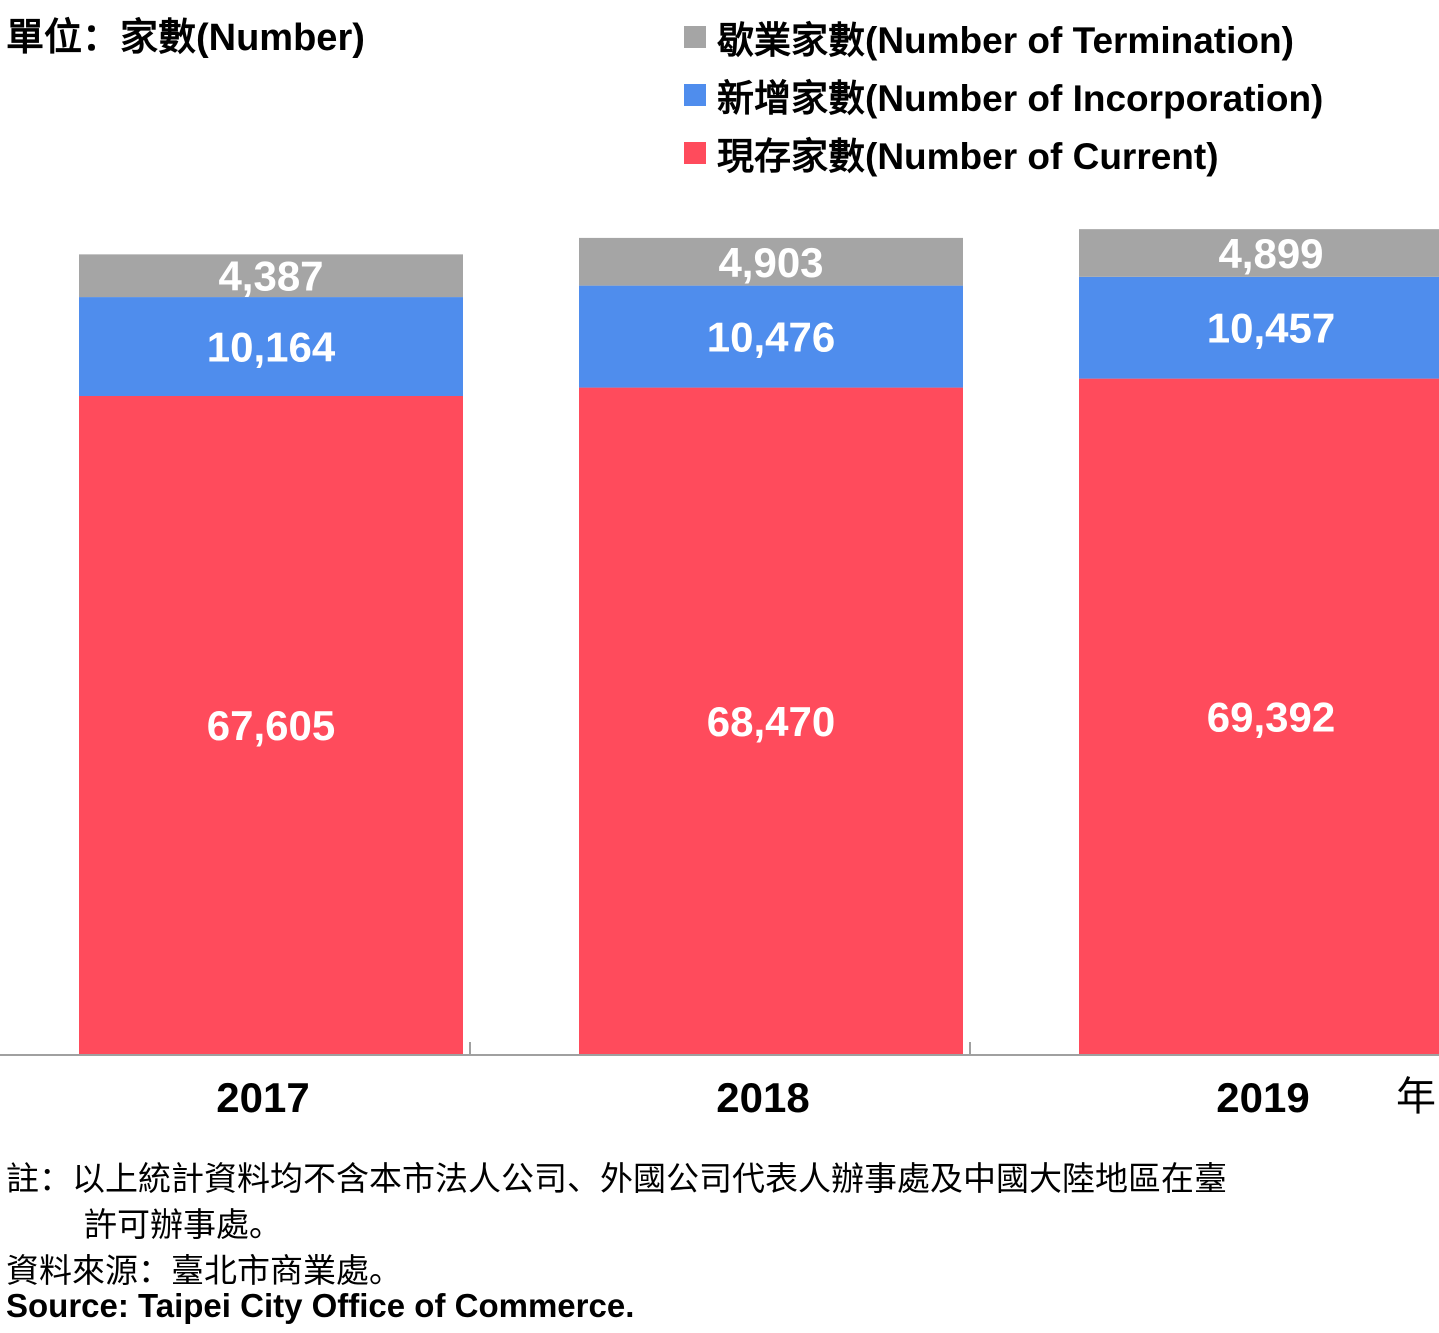 The width and height of the screenshot is (1439, 1333). I want to click on legend-item-current: 現存家數(Number of Current), so click(1003, 153).